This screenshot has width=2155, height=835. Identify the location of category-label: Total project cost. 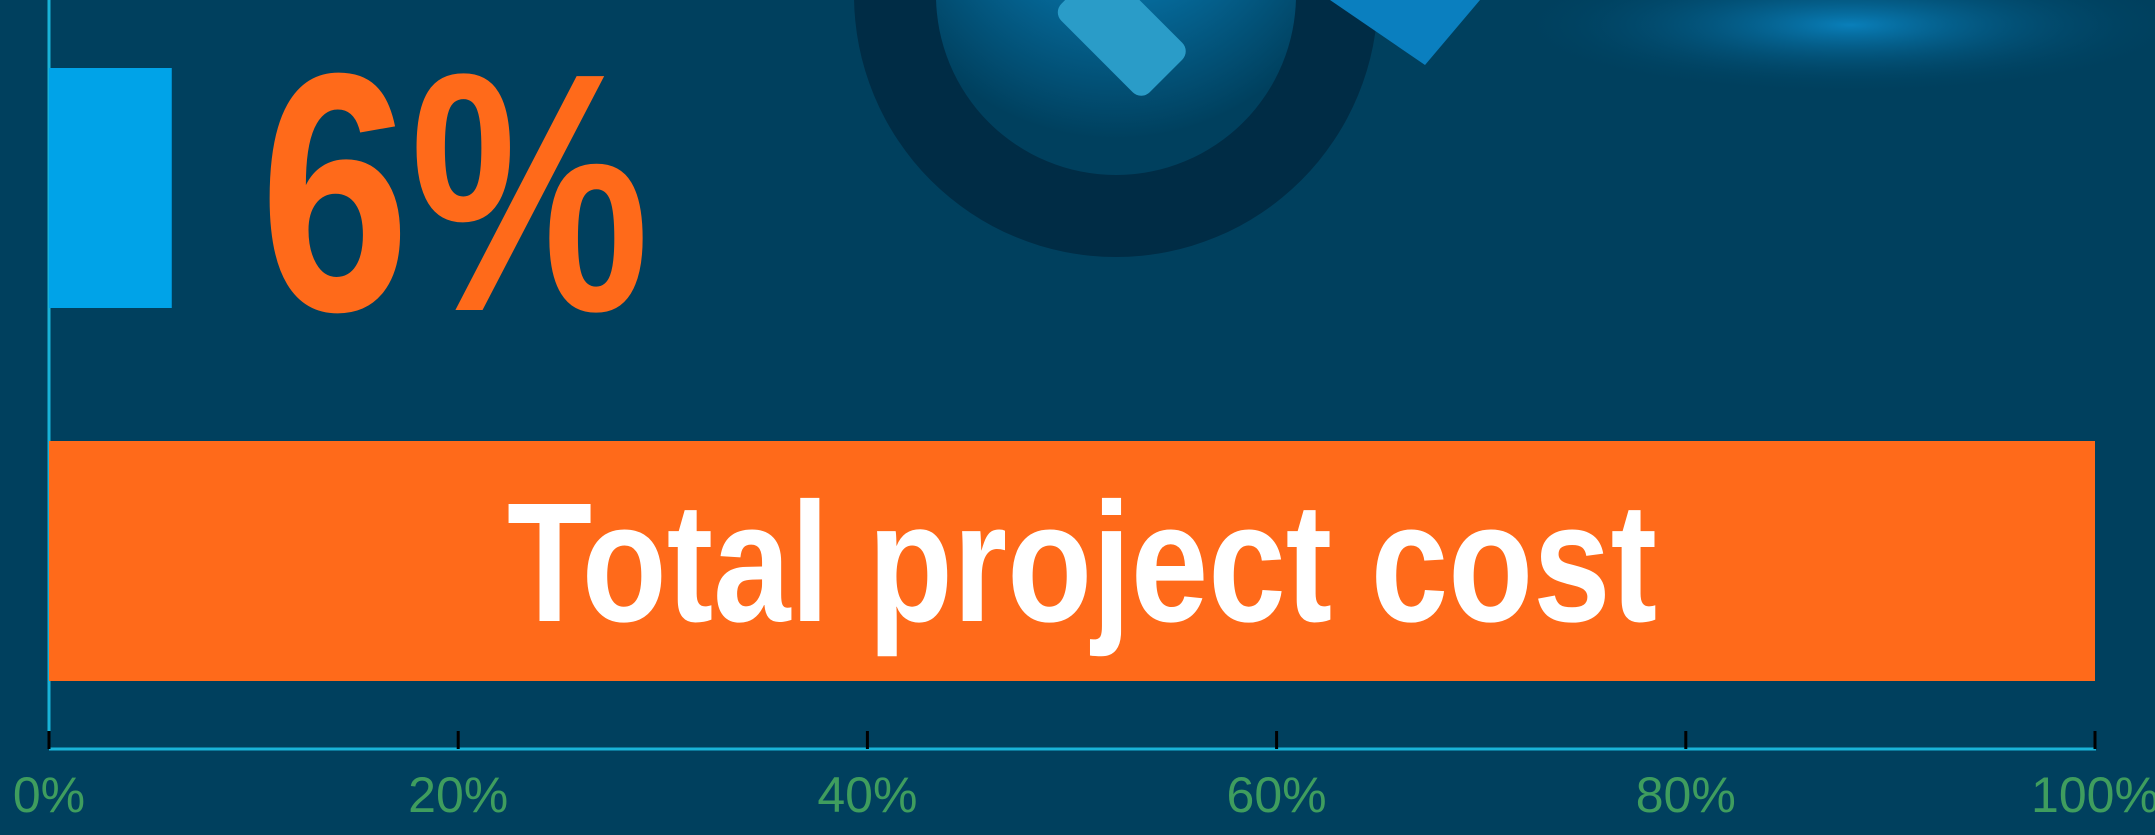
(1082, 563).